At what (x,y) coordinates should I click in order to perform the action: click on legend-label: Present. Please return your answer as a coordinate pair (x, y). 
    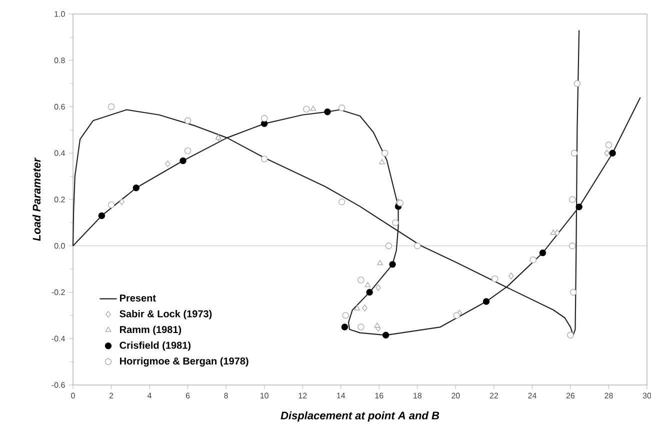
    Looking at the image, I should click on (138, 298).